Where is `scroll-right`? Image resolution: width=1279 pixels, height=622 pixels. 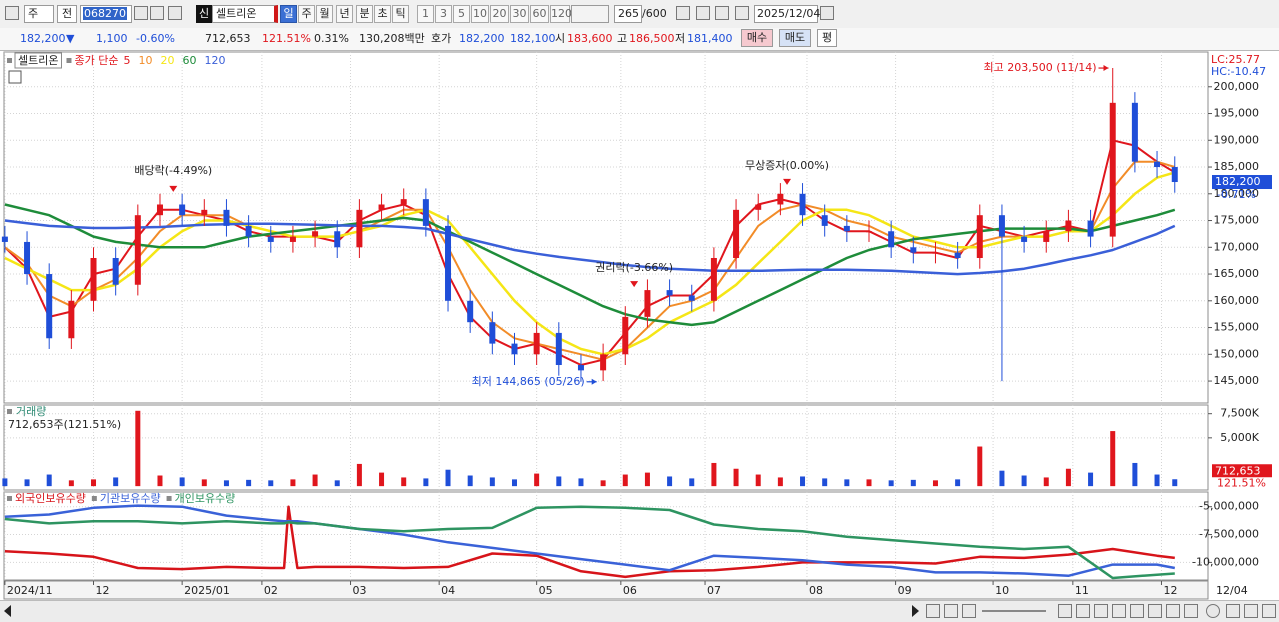 scroll-right is located at coordinates (915, 611).